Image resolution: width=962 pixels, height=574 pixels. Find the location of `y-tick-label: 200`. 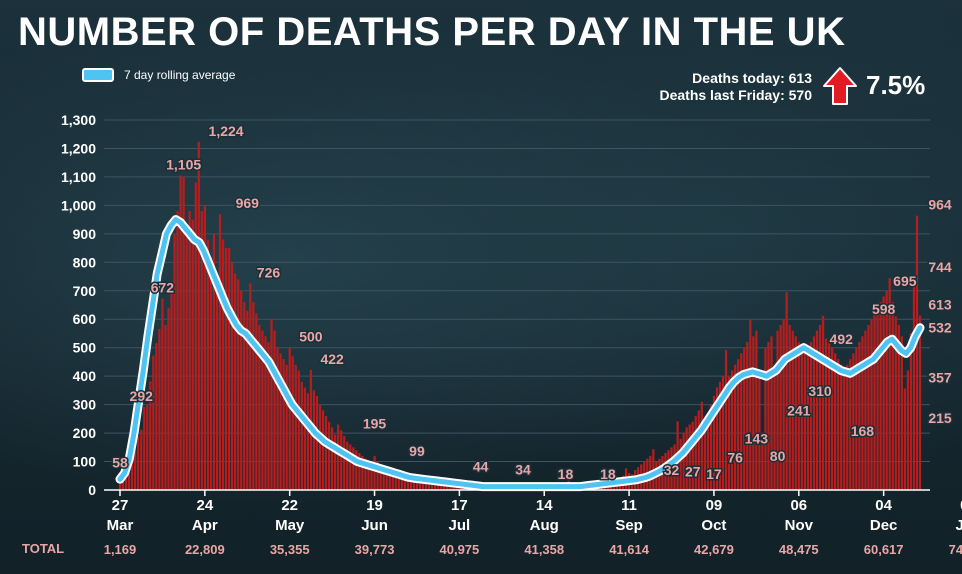

y-tick-label: 200 is located at coordinates (85, 433).